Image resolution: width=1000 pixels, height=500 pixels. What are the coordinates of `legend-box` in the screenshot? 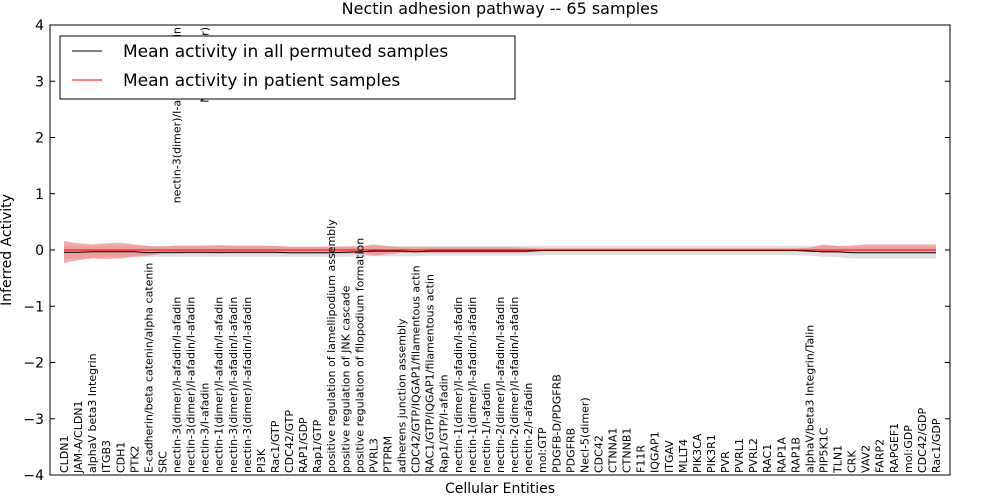 It's located at (287, 67).